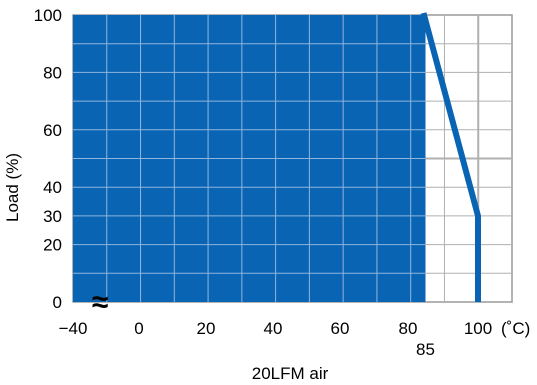  What do you see at coordinates (100, 302) in the screenshot?
I see `x-axis-break-icon: ≈` at bounding box center [100, 302].